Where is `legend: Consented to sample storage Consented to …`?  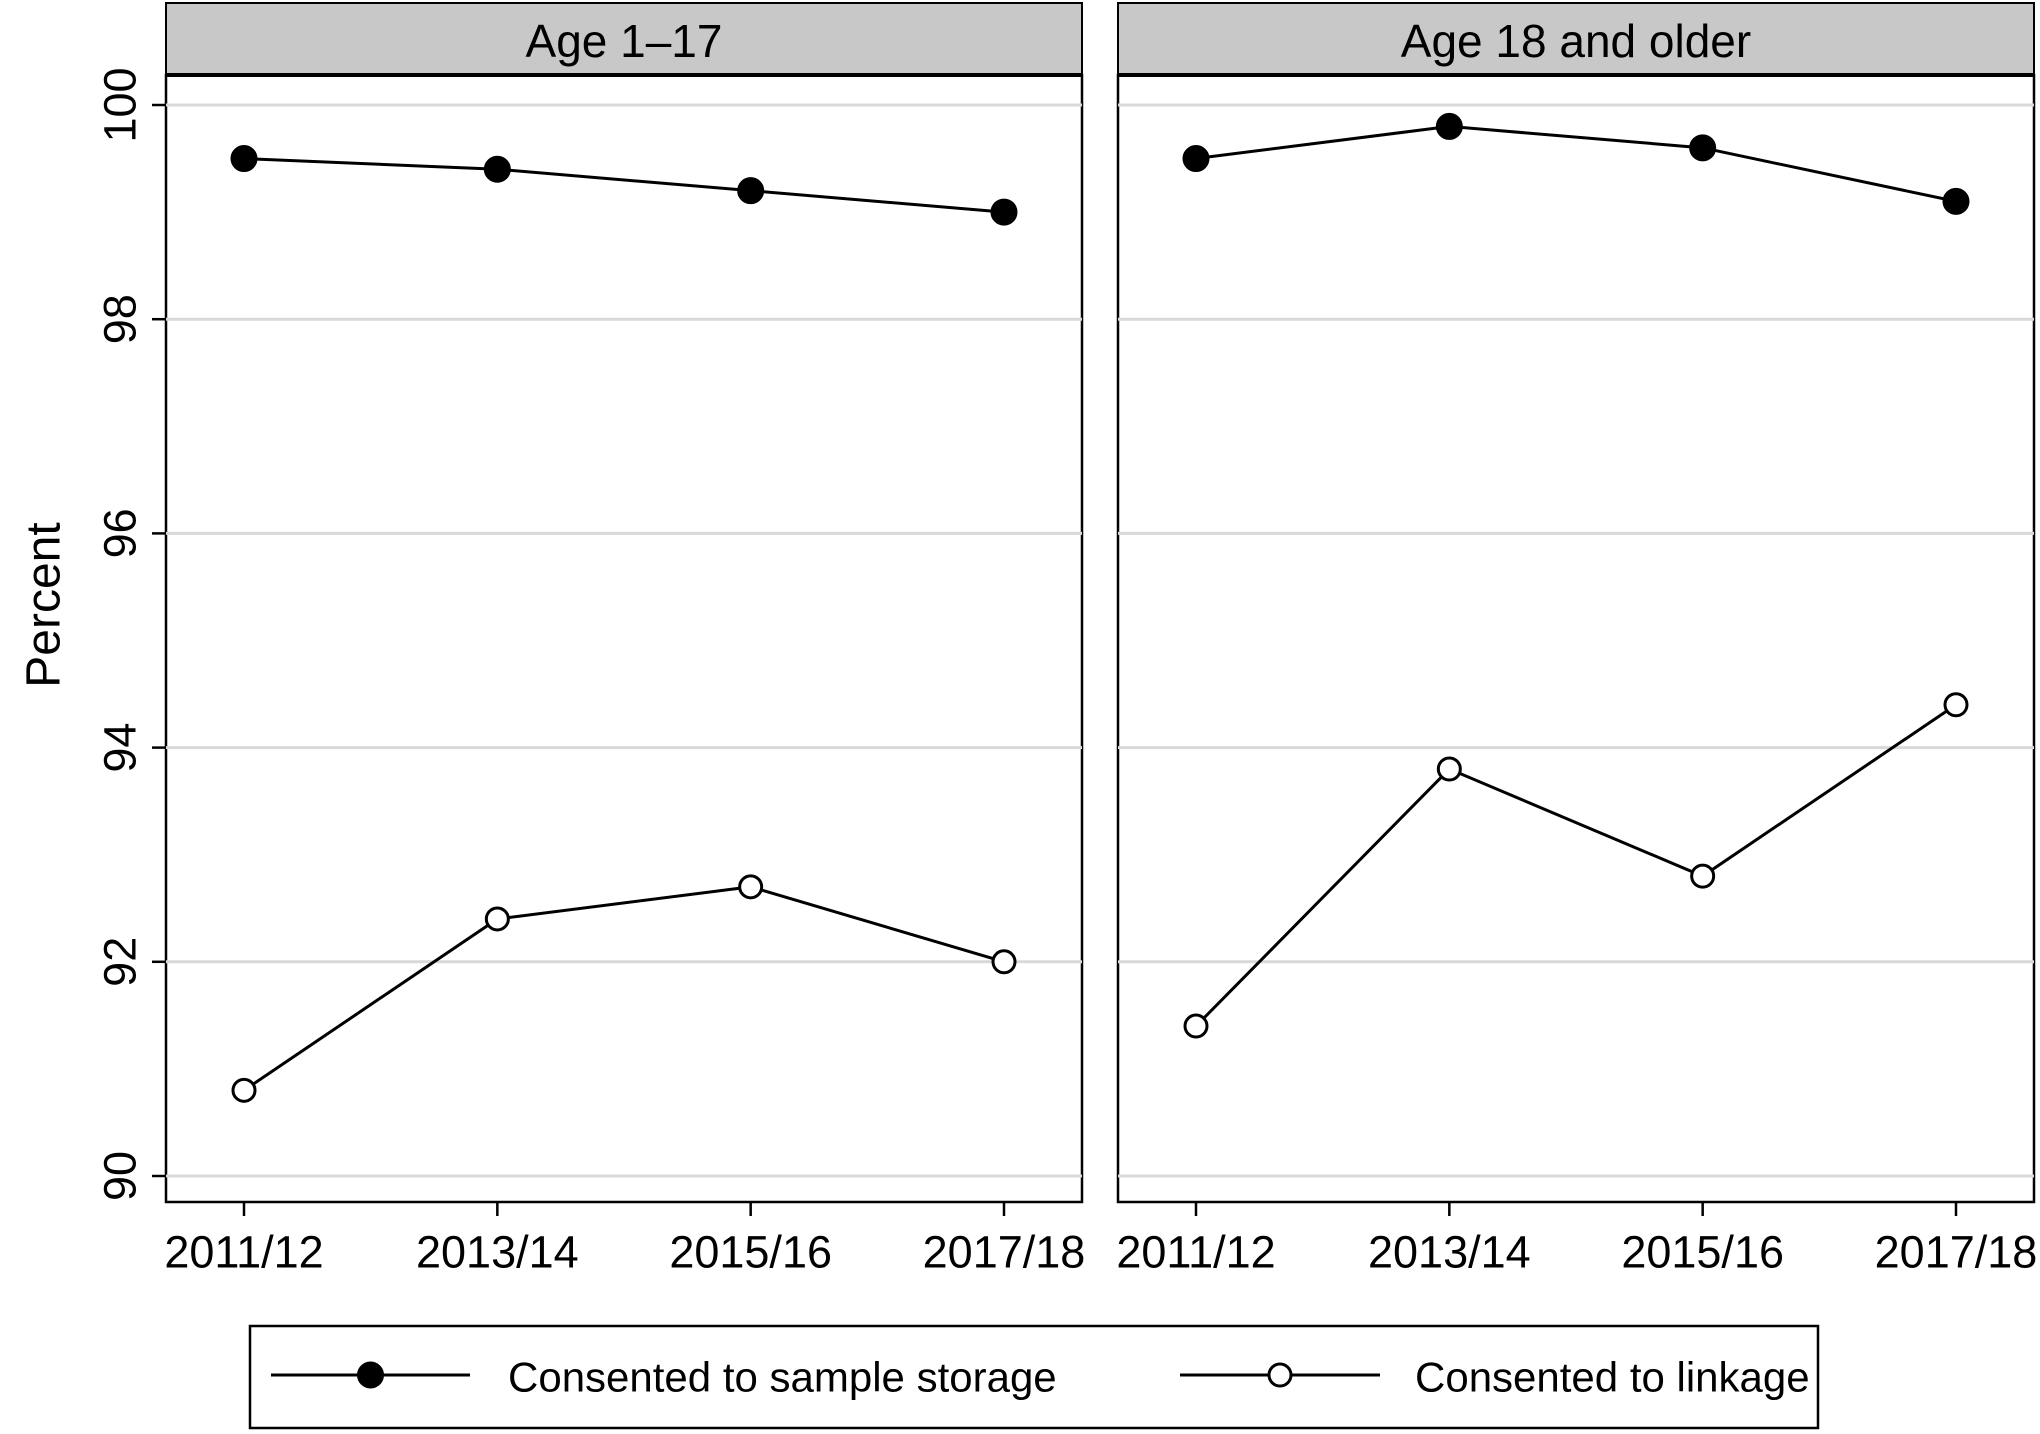 legend: Consented to sample storage Consented to … is located at coordinates (1034, 1377).